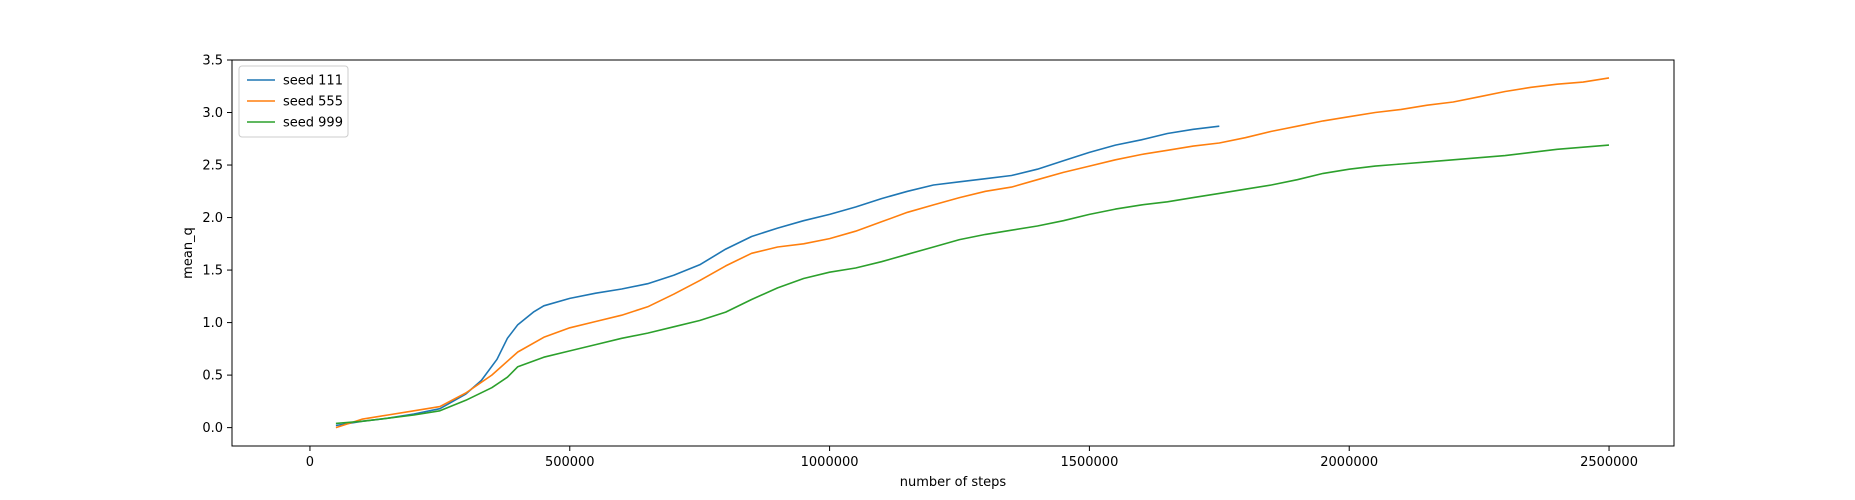  What do you see at coordinates (313, 81) in the screenshot?
I see `legend-label: seed 111` at bounding box center [313, 81].